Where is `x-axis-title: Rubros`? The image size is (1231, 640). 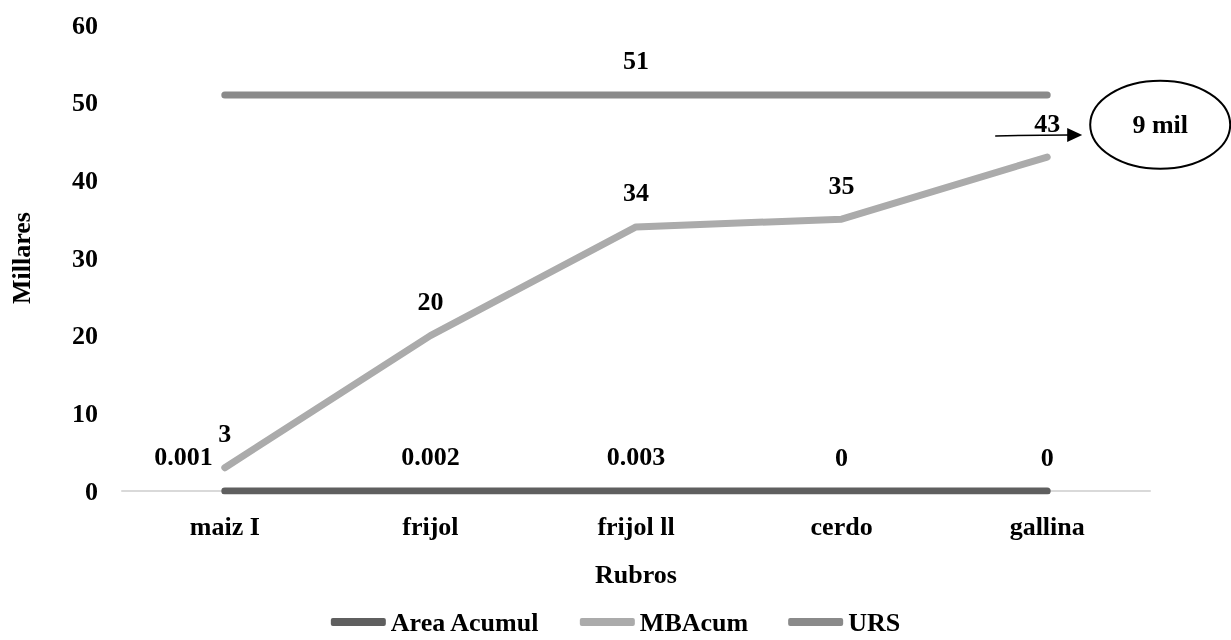 x-axis-title: Rubros is located at coordinates (636, 574).